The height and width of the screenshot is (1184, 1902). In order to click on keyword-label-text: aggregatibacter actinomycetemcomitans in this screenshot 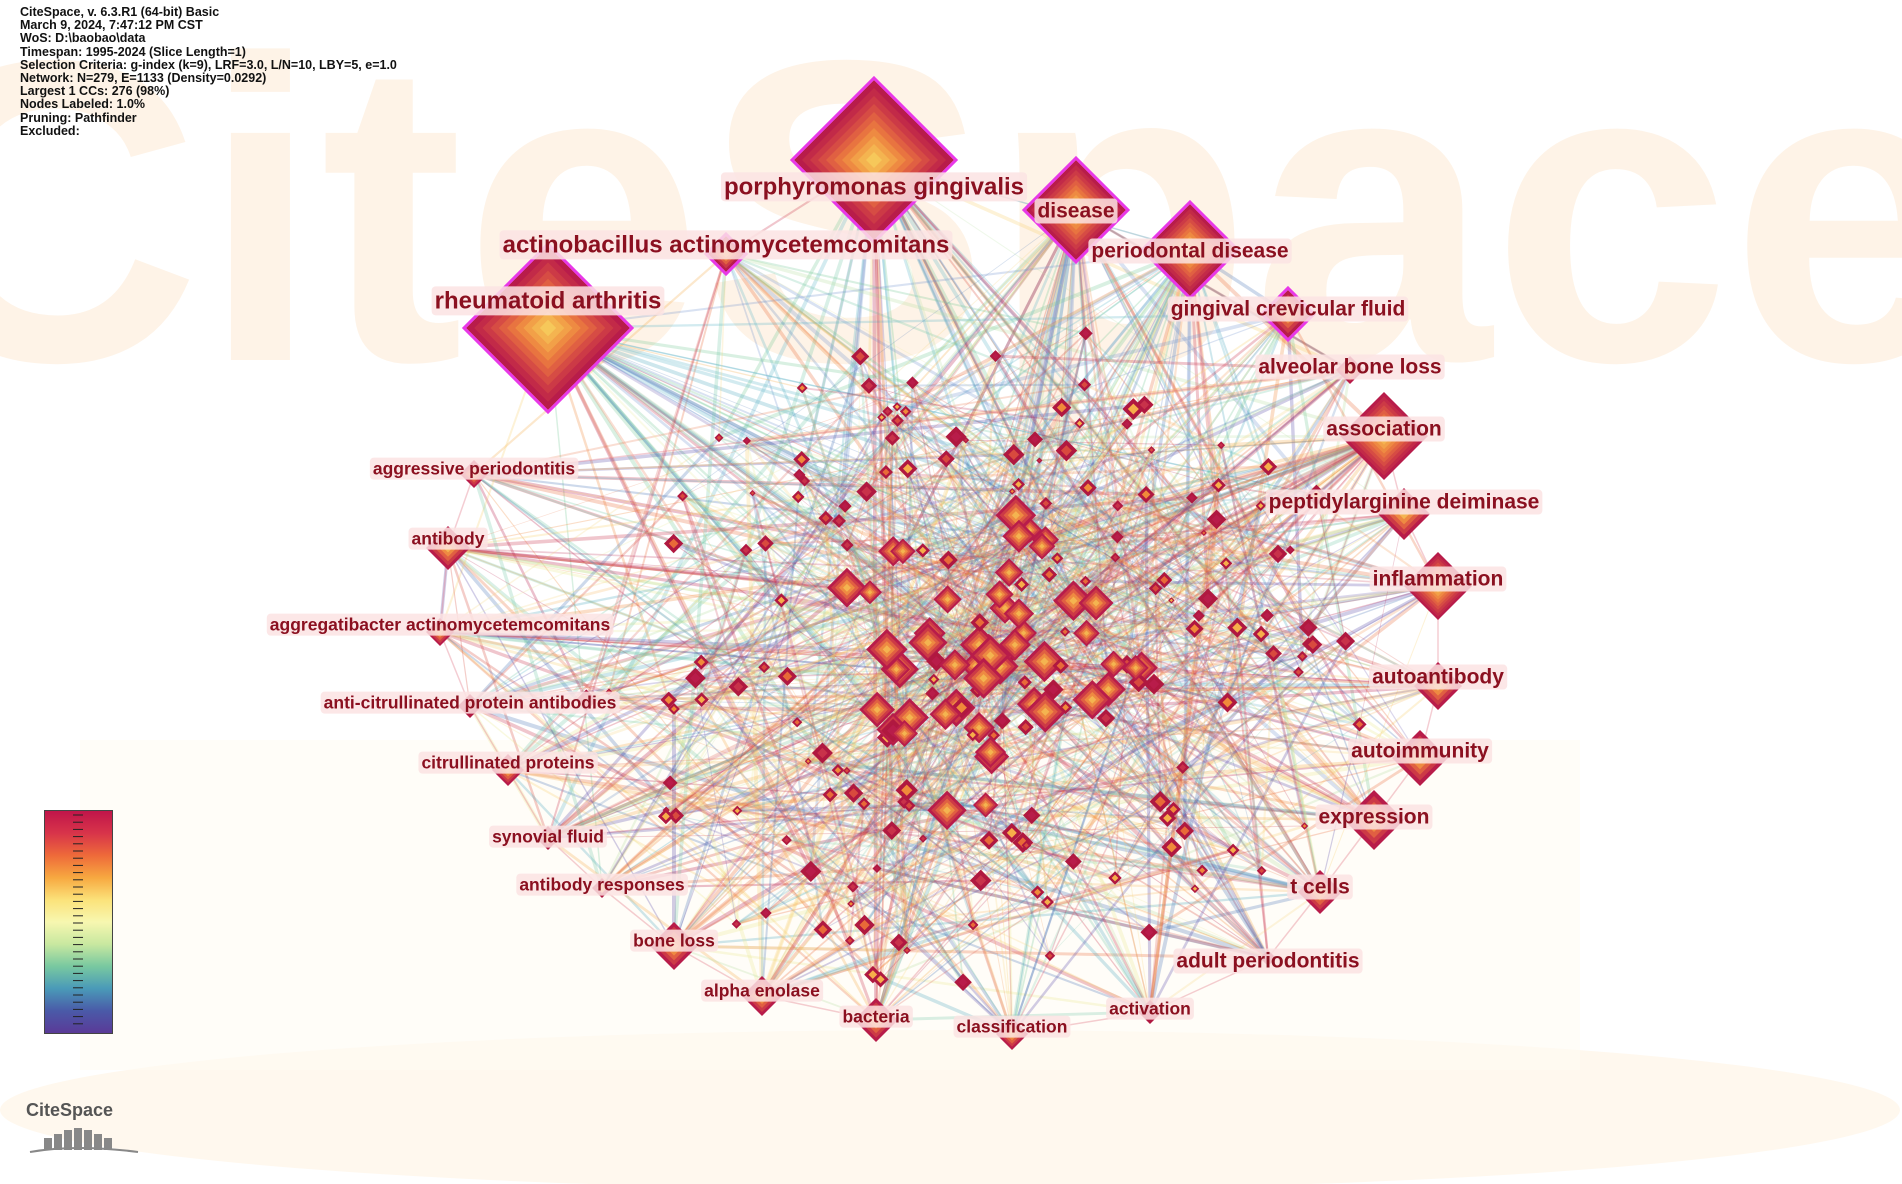, I will do `click(440, 625)`.